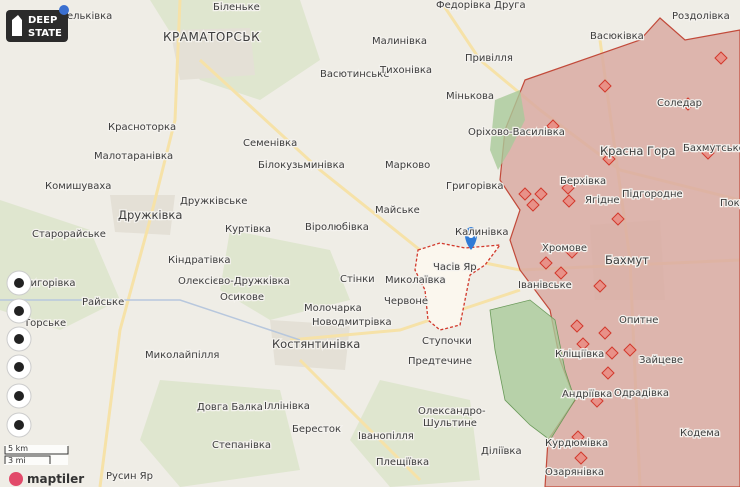 The height and width of the screenshot is (487, 740). I want to click on place-label: Новодмитрівка, so click(352, 322).